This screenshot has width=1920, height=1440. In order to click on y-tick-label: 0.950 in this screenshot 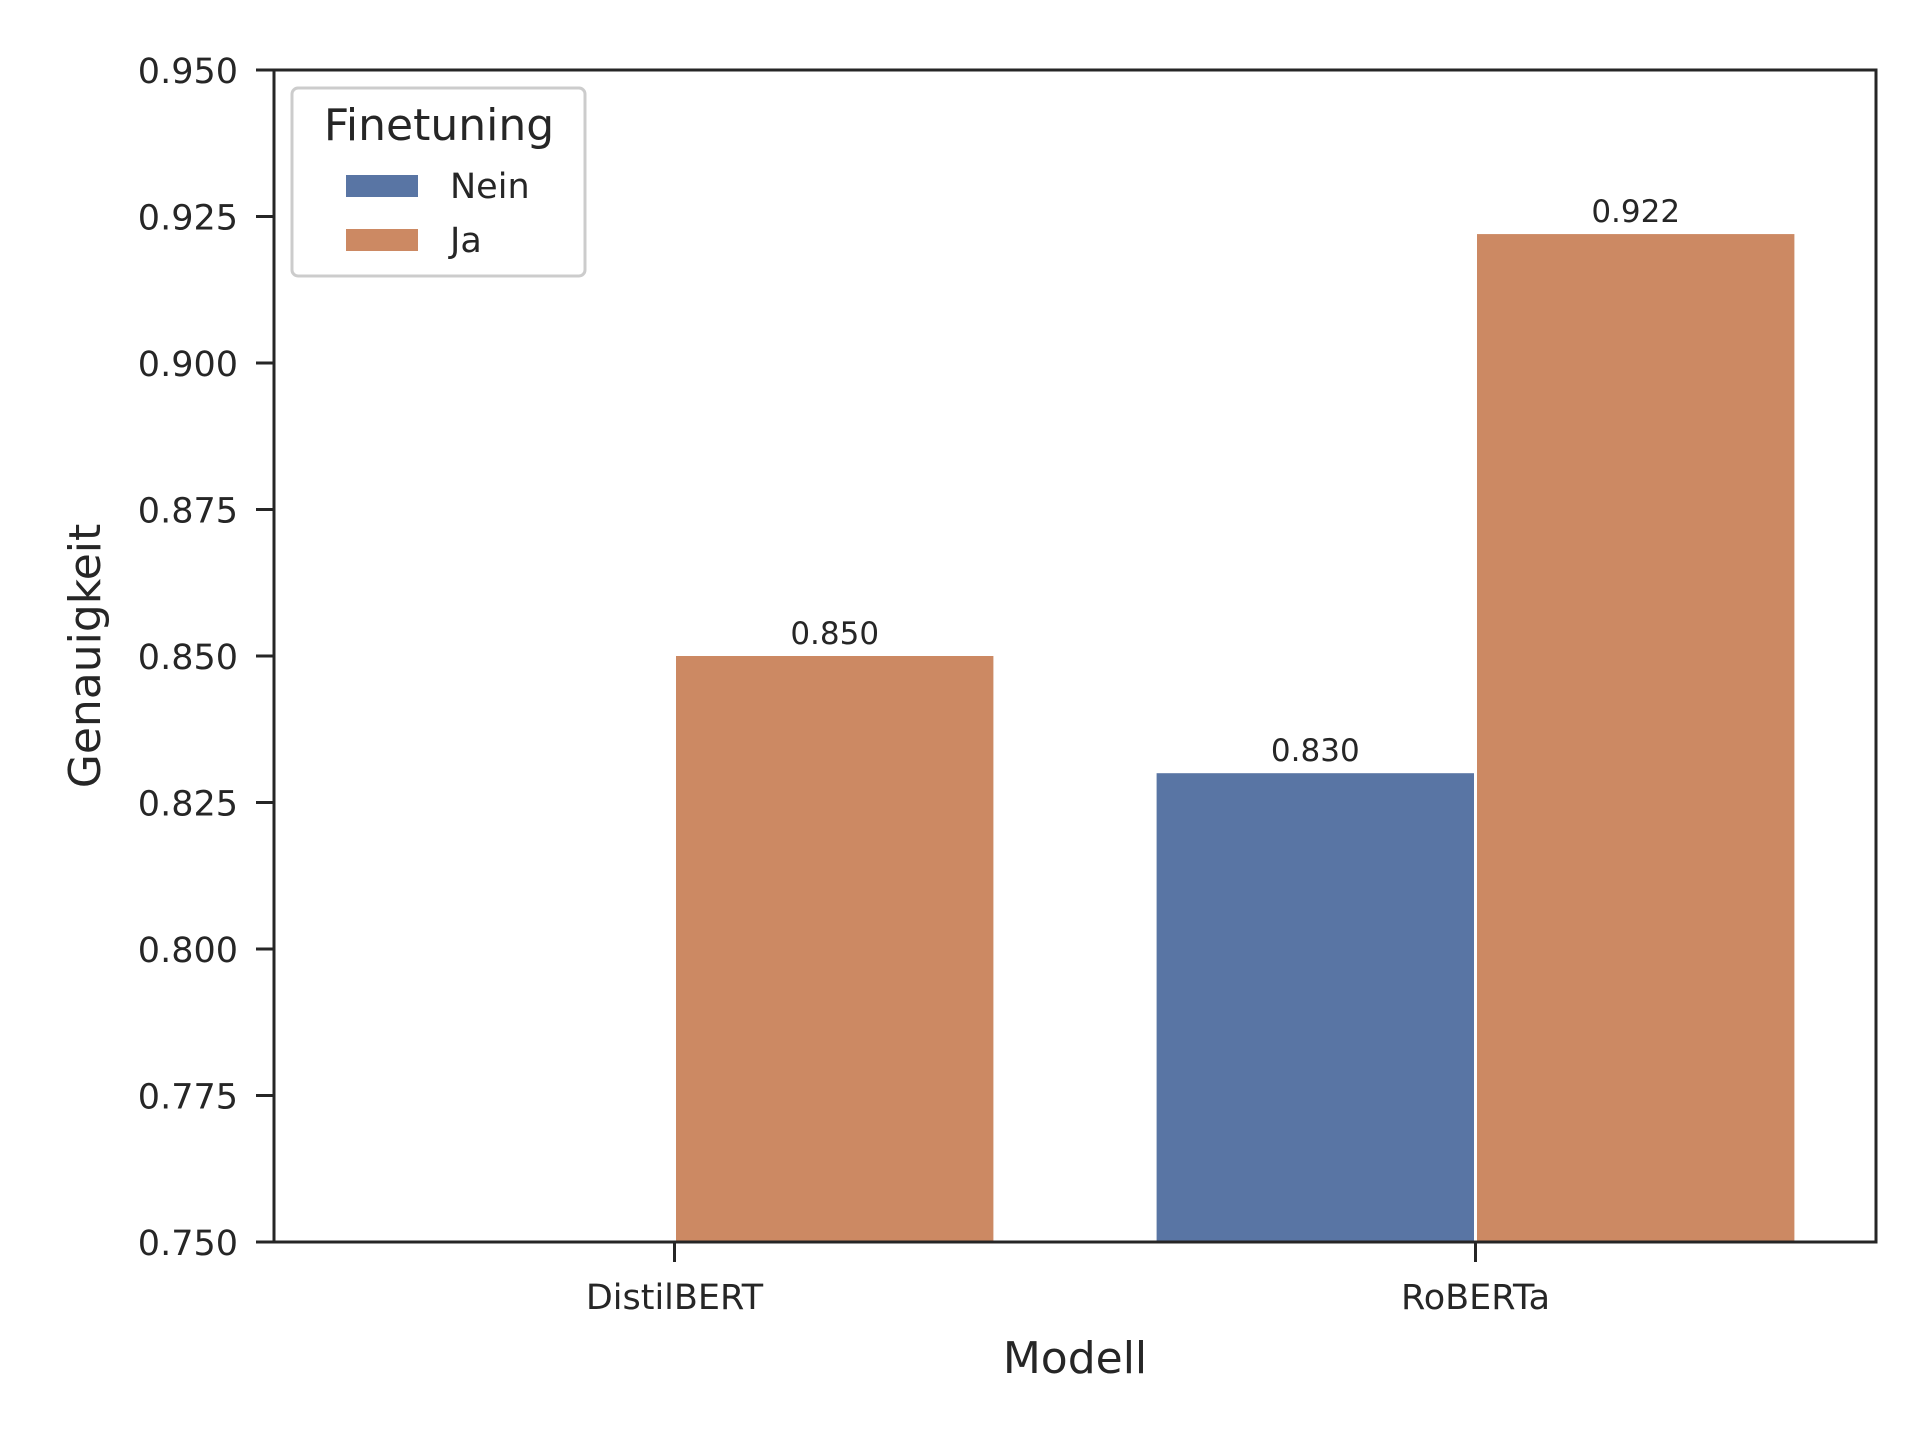, I will do `click(188, 72)`.